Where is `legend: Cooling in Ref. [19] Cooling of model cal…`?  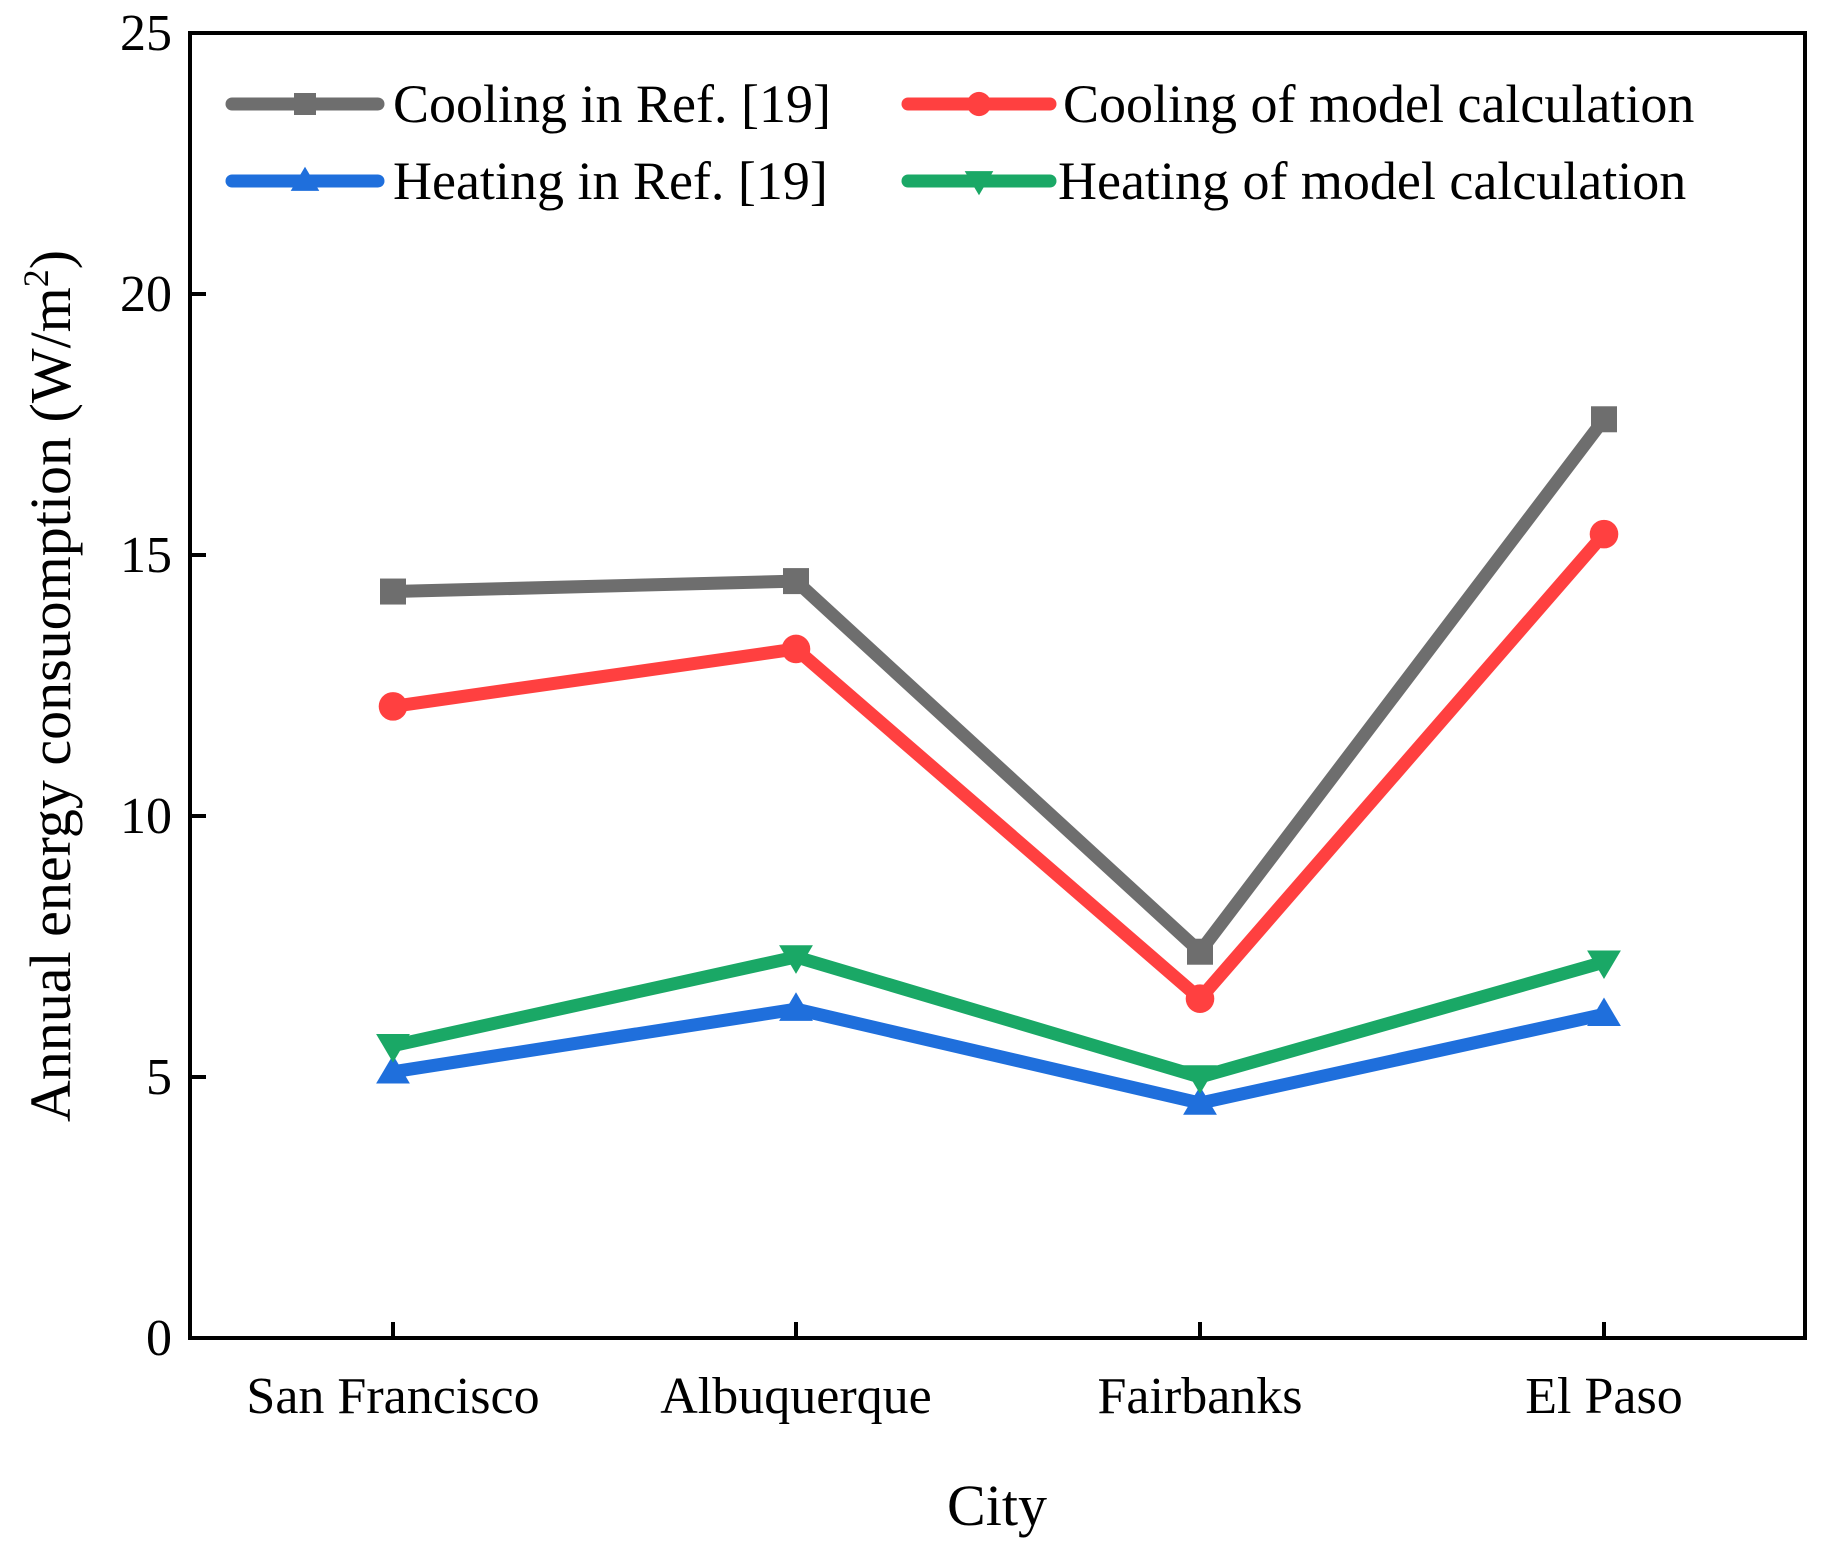 legend: Cooling in Ref. [19] Cooling of model cal… is located at coordinates (959, 142).